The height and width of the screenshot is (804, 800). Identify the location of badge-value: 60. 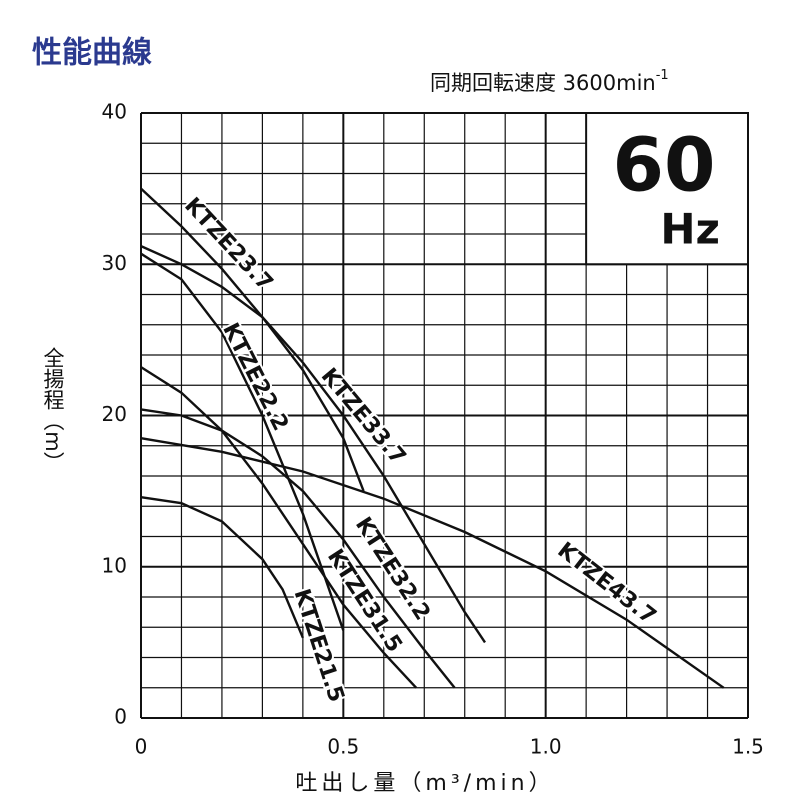
(664, 166).